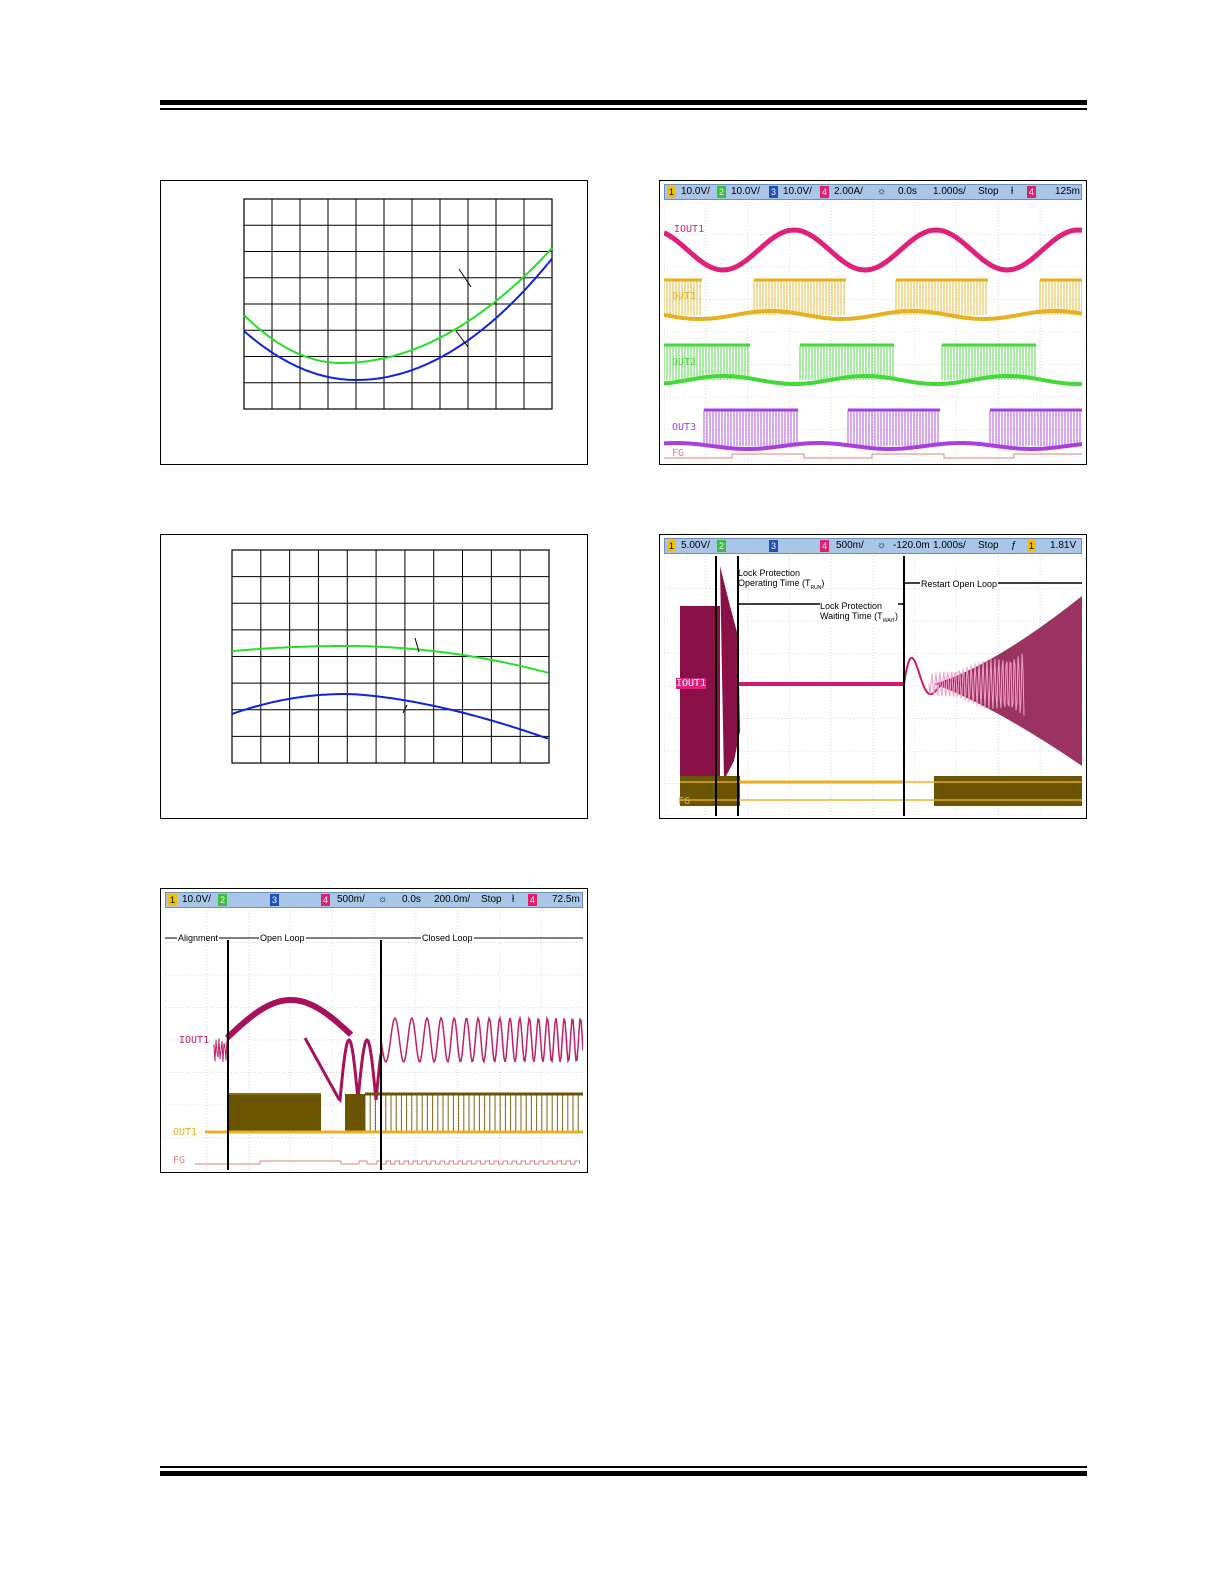 Image resolution: width=1224 pixels, height=1584 pixels. I want to click on scope-3-ch4-scale: 500m/, so click(351, 899).